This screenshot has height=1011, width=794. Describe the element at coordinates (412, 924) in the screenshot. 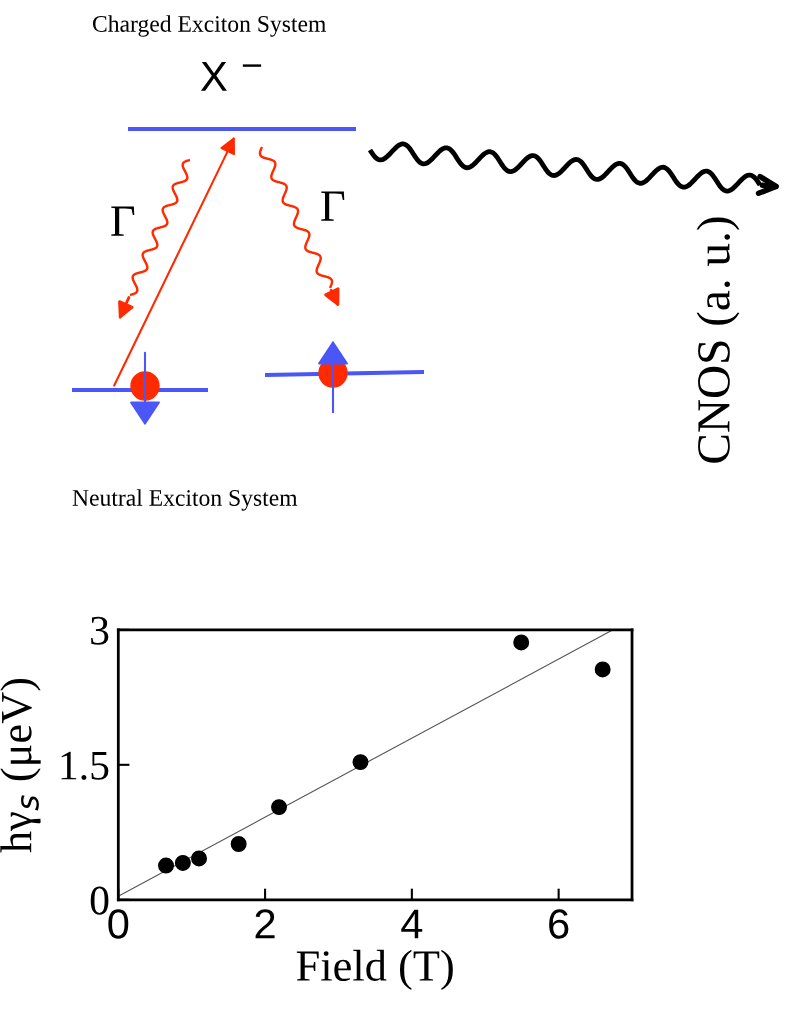

I see `x-tick-label: 4` at that location.